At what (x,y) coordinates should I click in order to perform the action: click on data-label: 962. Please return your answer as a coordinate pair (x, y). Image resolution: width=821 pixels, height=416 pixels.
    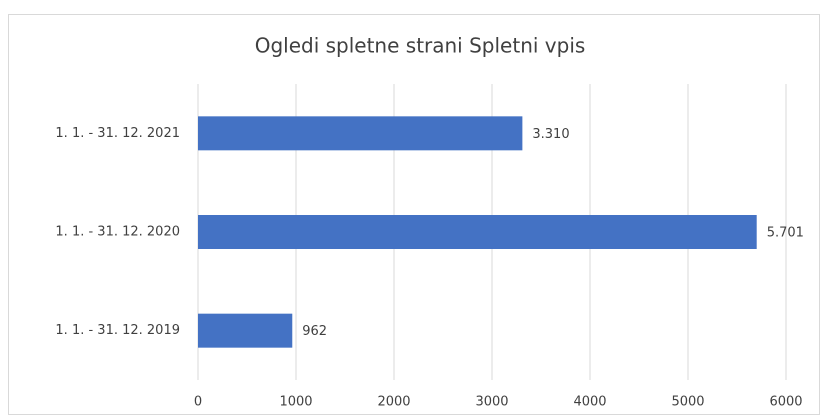
    Looking at the image, I should click on (314, 331).